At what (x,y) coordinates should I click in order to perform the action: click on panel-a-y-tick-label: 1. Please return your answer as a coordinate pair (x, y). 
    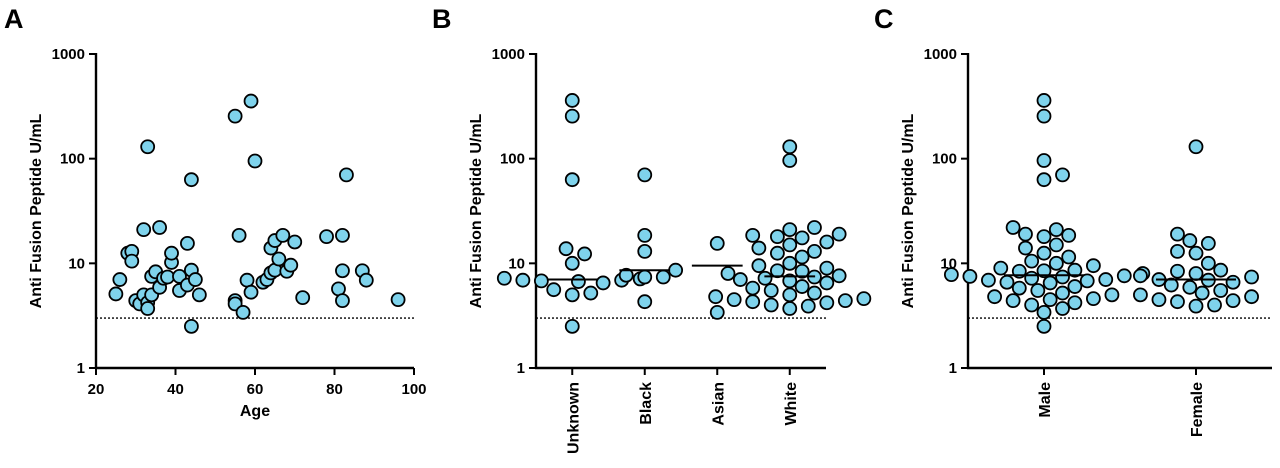
    Looking at the image, I should click on (81, 368).